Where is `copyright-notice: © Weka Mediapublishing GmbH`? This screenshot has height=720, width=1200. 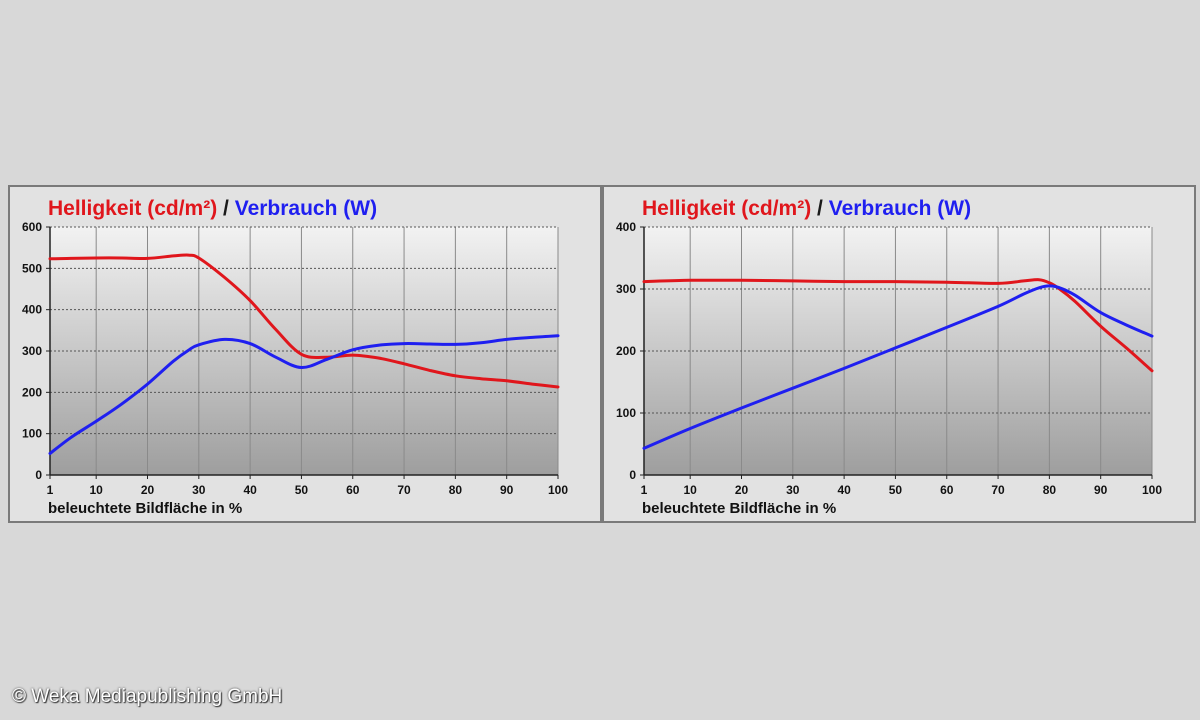 copyright-notice: © Weka Mediapublishing GmbH is located at coordinates (147, 696).